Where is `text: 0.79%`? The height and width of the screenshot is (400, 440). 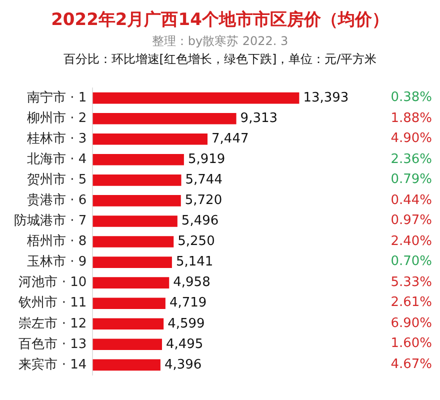
text: 0.79% is located at coordinates (411, 180).